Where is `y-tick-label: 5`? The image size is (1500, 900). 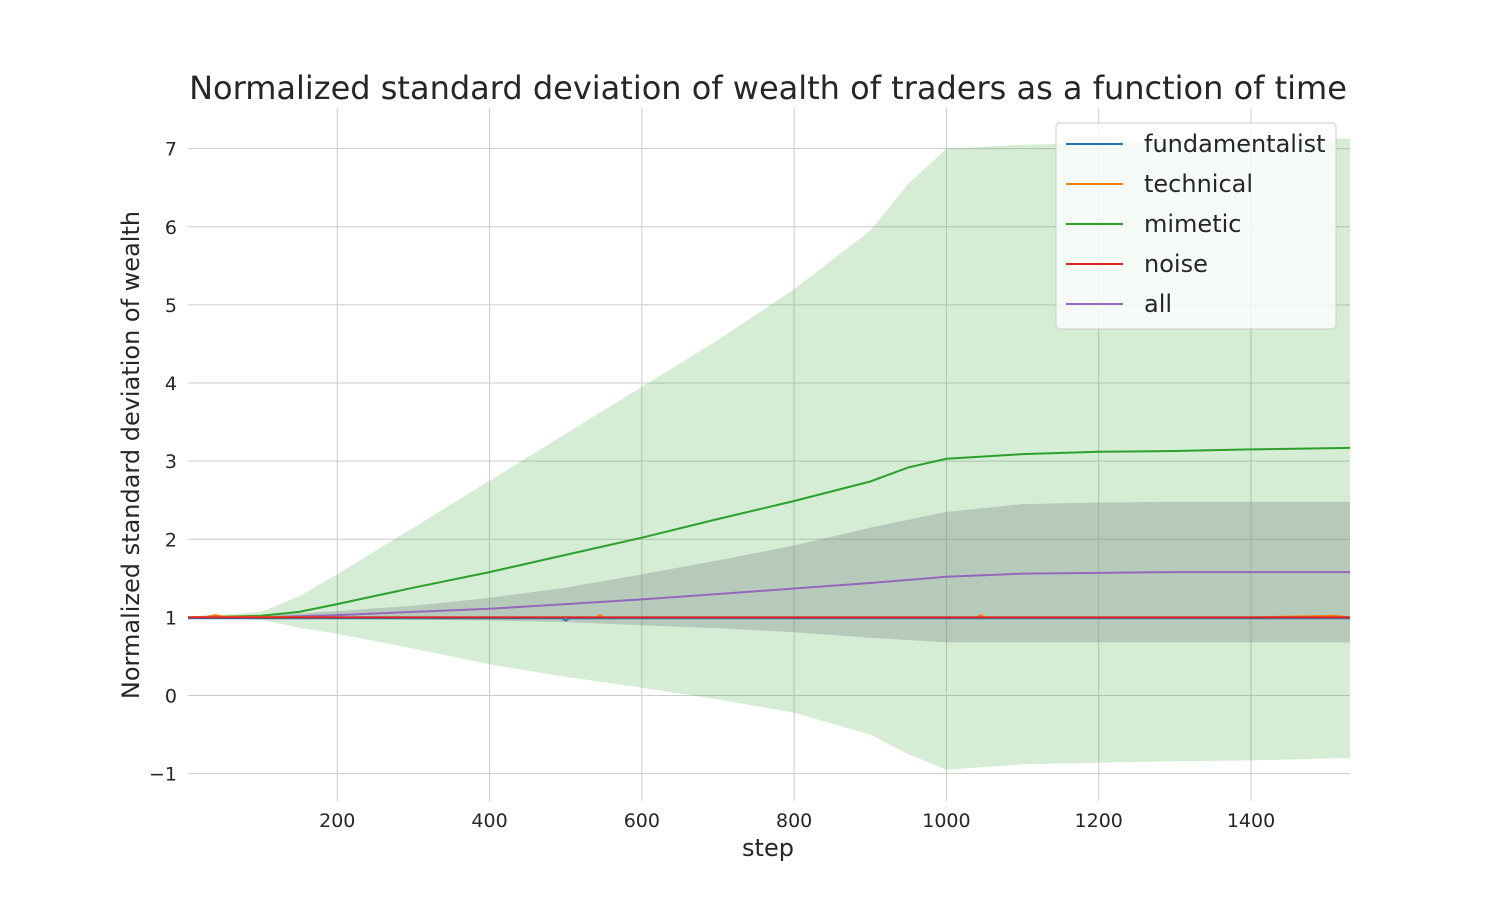
y-tick-label: 5 is located at coordinates (171, 306).